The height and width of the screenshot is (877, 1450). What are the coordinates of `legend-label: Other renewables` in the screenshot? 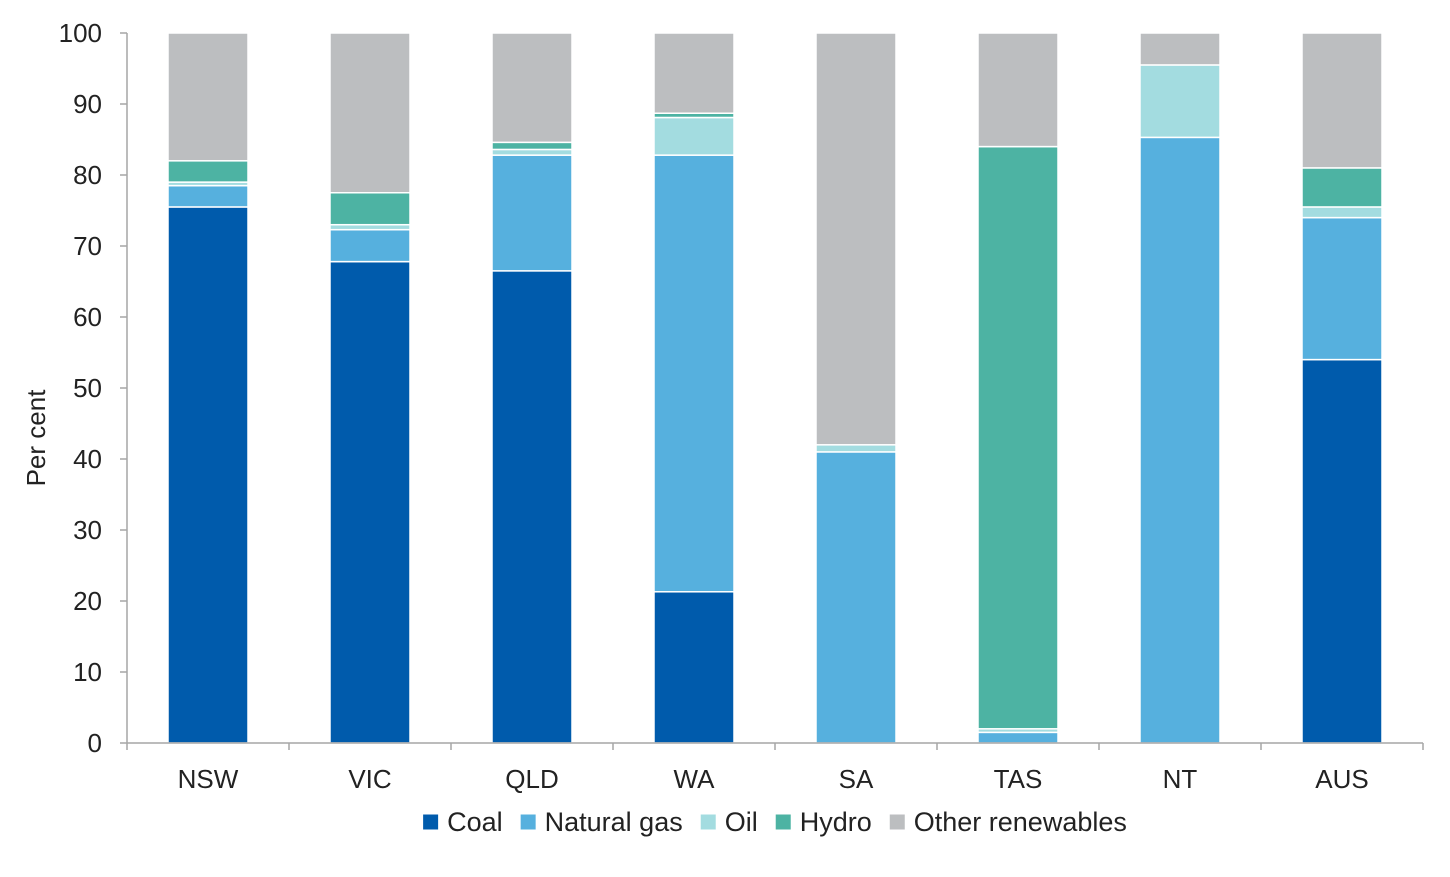 It's located at (1020, 822).